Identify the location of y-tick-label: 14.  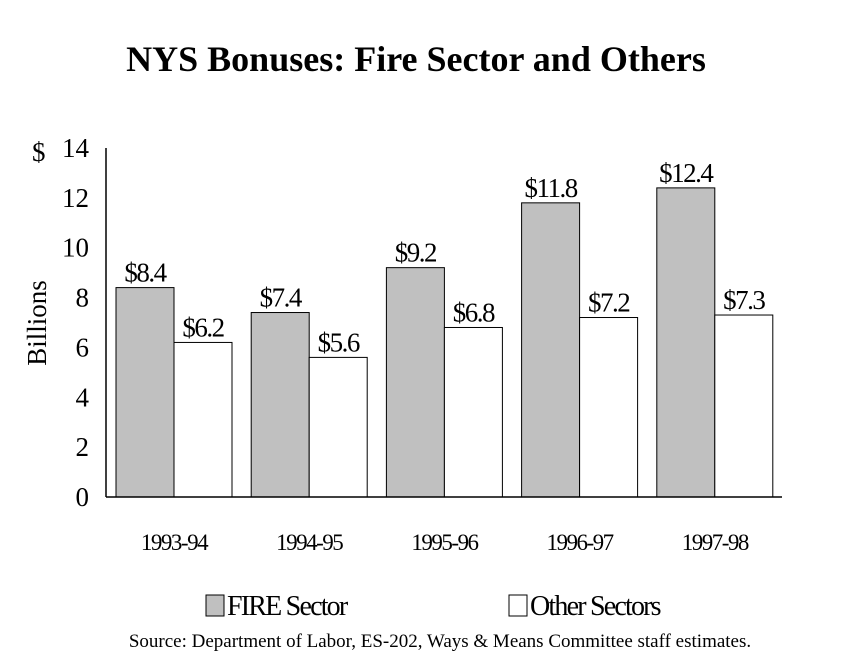
(76, 148).